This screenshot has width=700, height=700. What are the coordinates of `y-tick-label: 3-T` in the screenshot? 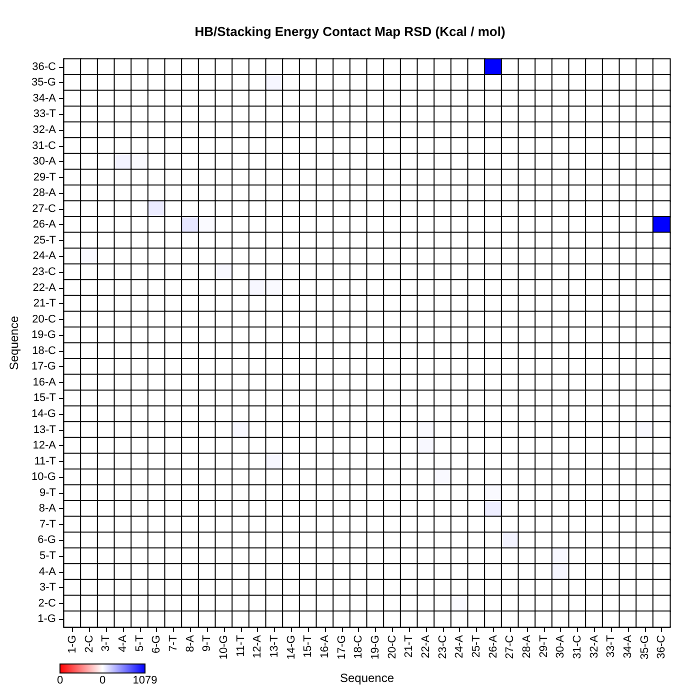 It's located at (48, 588).